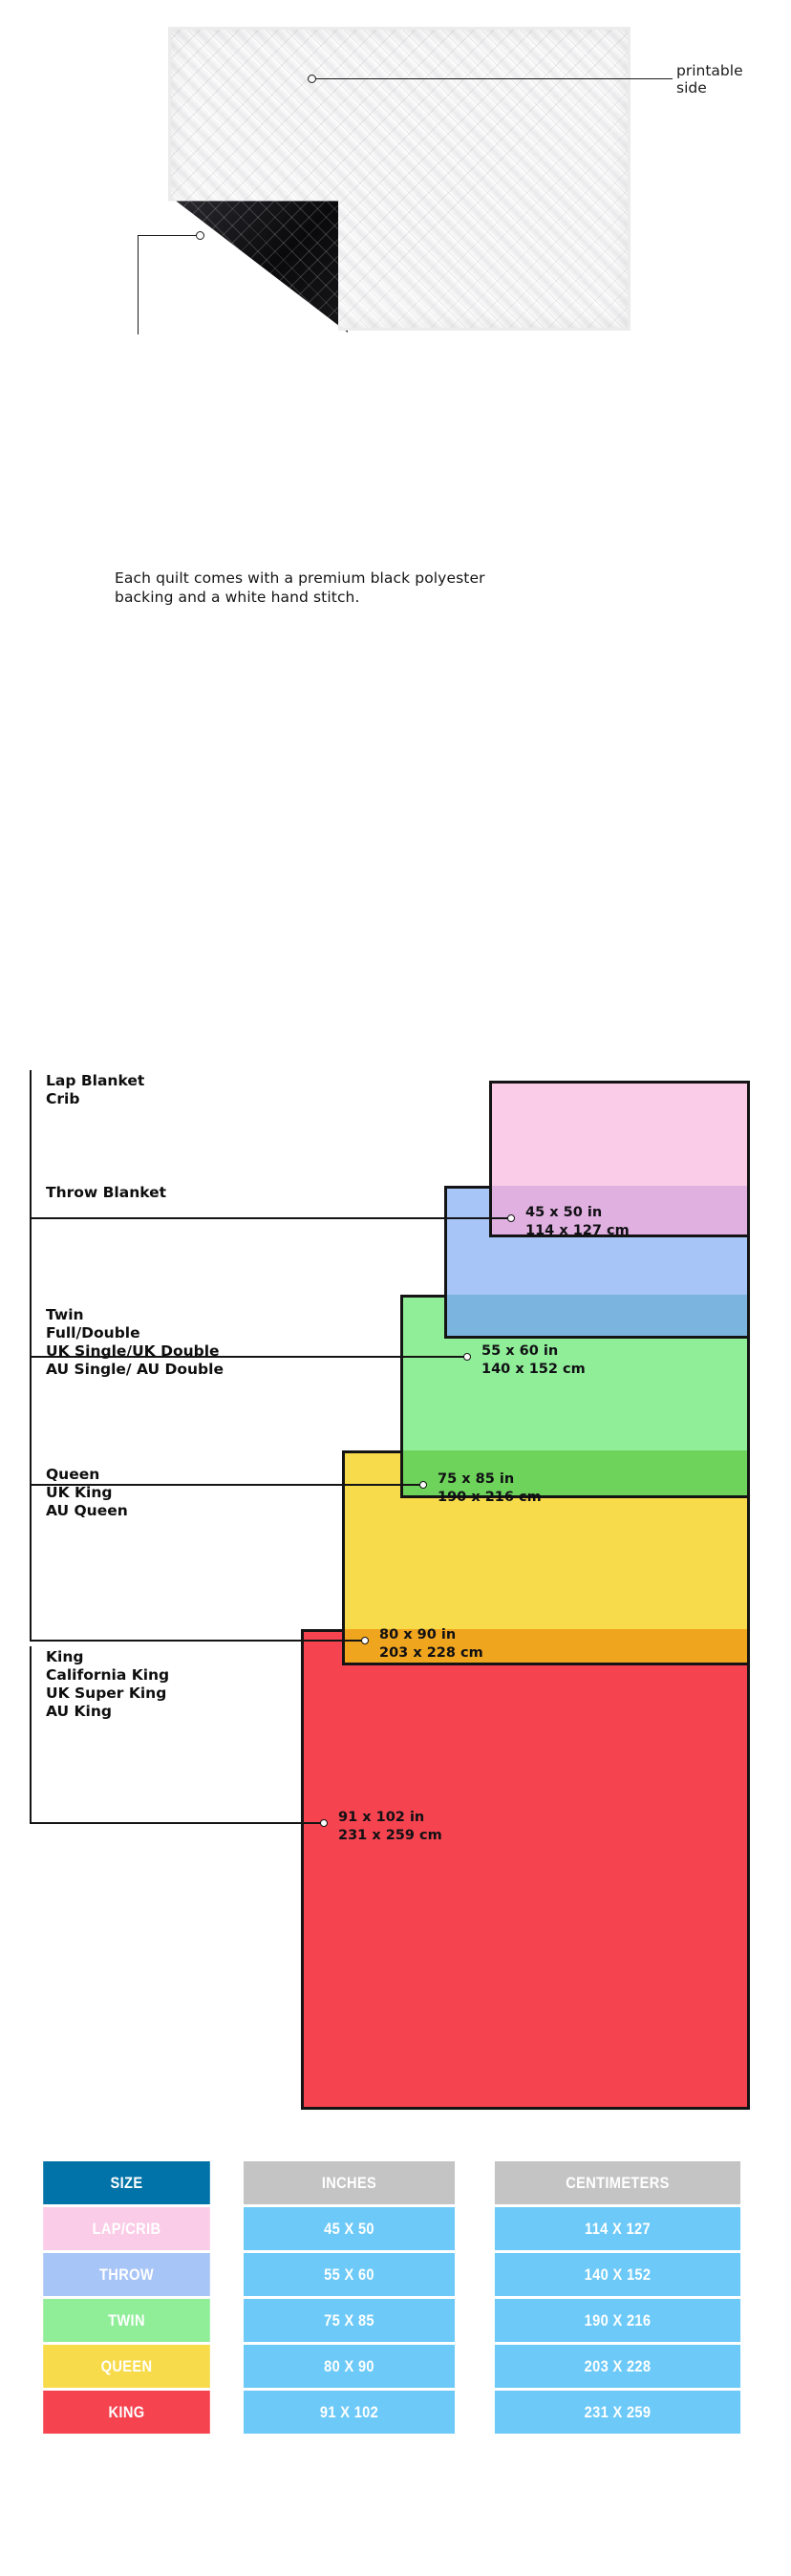 The height and width of the screenshot is (2576, 791). I want to click on table-header-inches: INCHES, so click(349, 2182).